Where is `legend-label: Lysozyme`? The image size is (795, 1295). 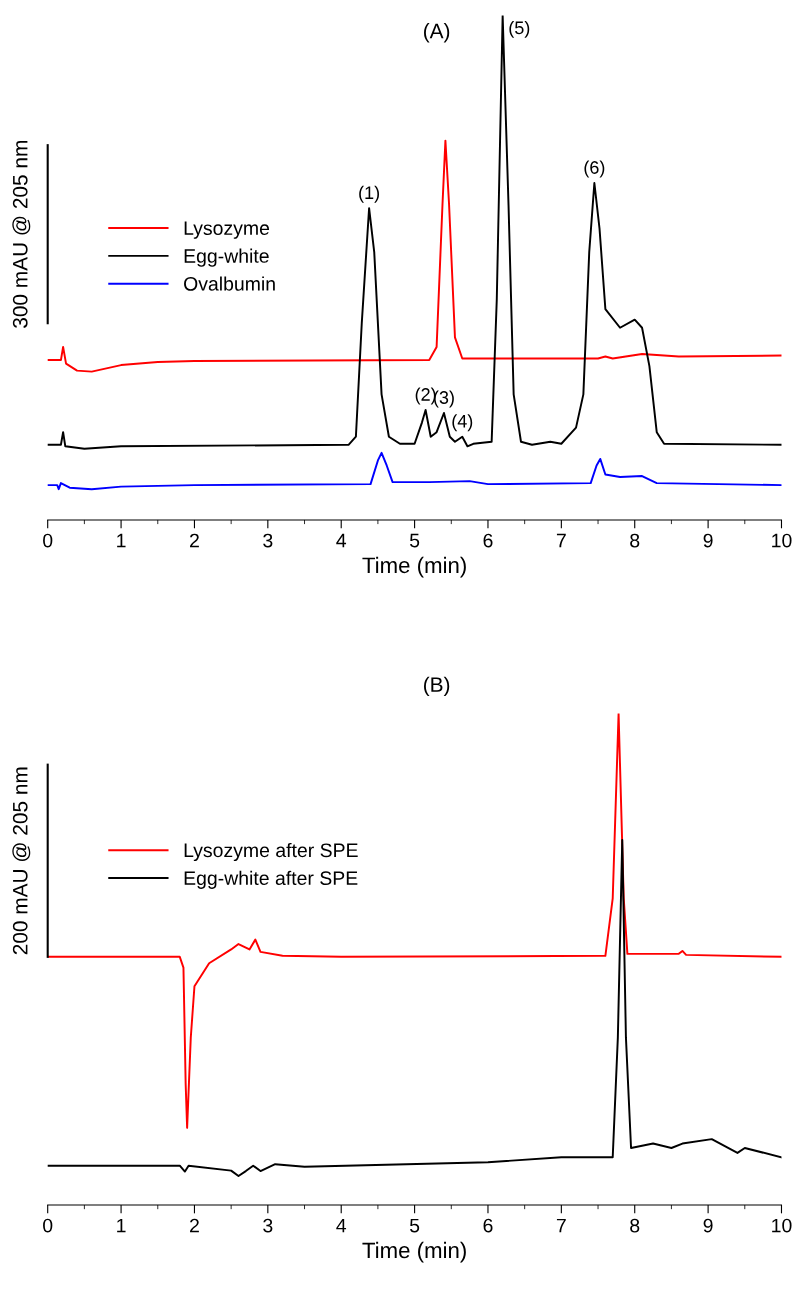
legend-label: Lysozyme is located at coordinates (227, 230).